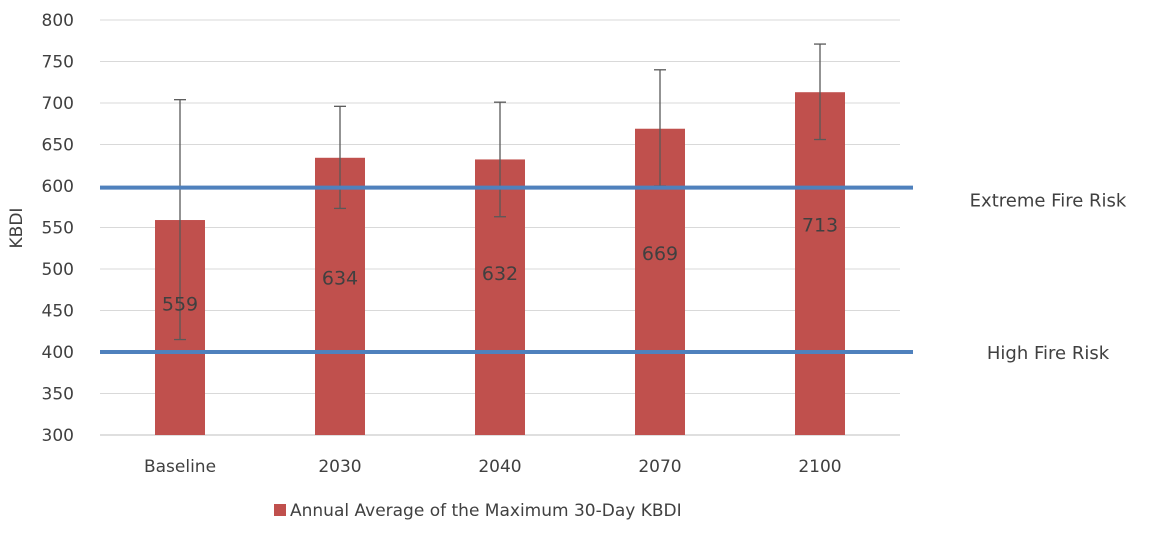 The height and width of the screenshot is (538, 1156). I want to click on y-tick-label: 400, so click(58, 353).